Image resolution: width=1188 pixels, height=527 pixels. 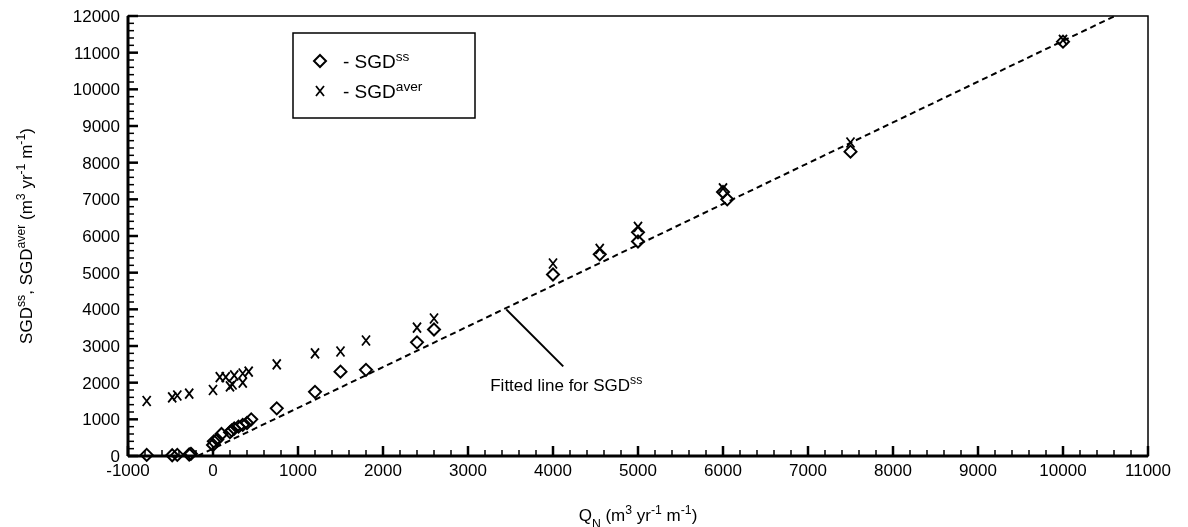 I want to click on y-tick-label: 11000, so click(x=96, y=53).